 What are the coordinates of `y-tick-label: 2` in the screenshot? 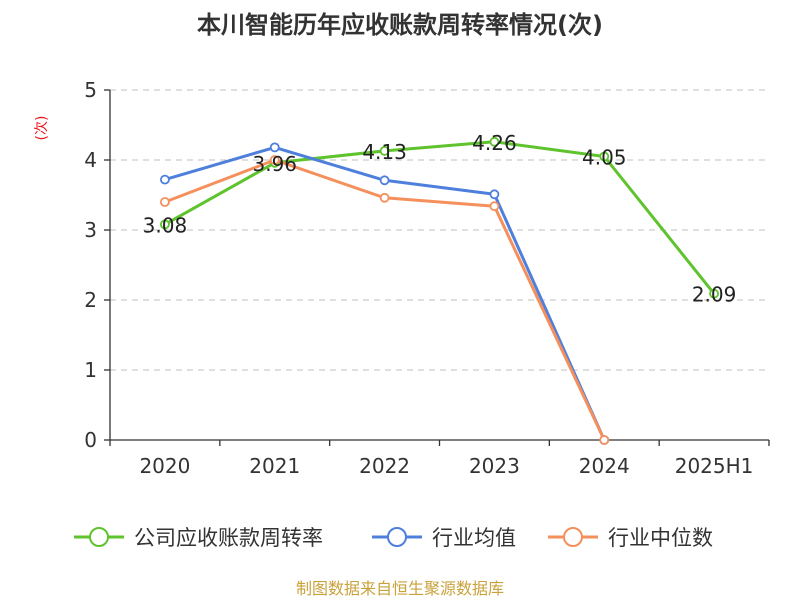 It's located at (90, 300).